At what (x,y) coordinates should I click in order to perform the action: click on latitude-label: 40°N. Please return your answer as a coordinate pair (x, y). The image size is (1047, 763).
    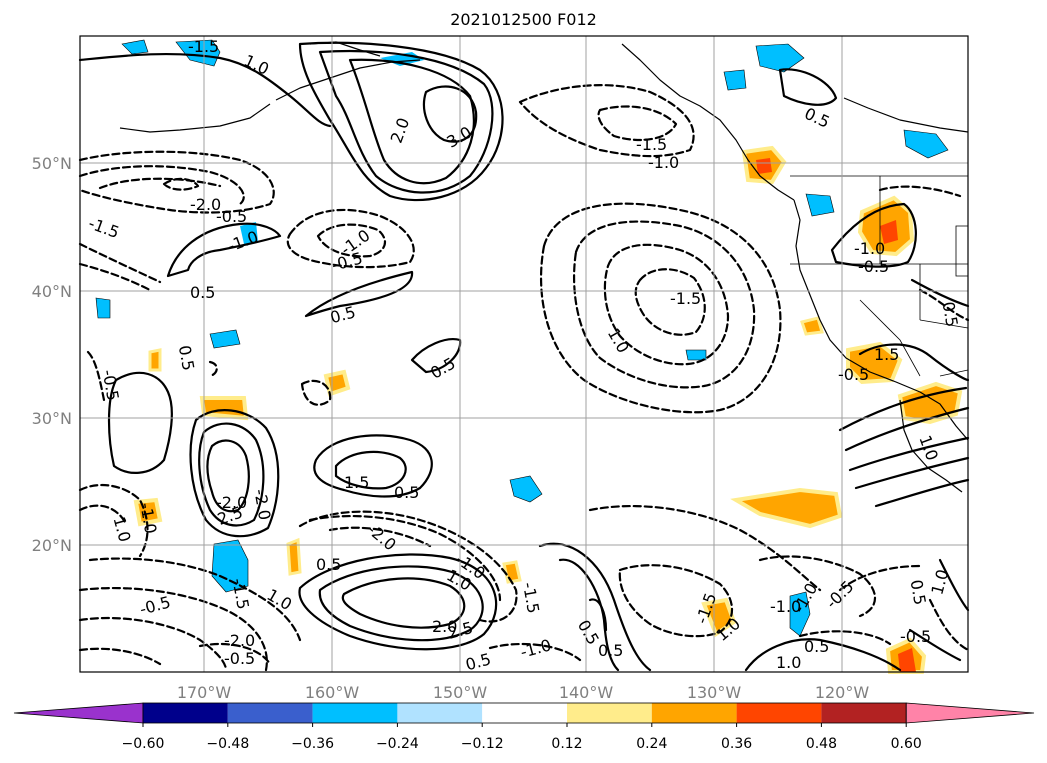
    Looking at the image, I should click on (52, 291).